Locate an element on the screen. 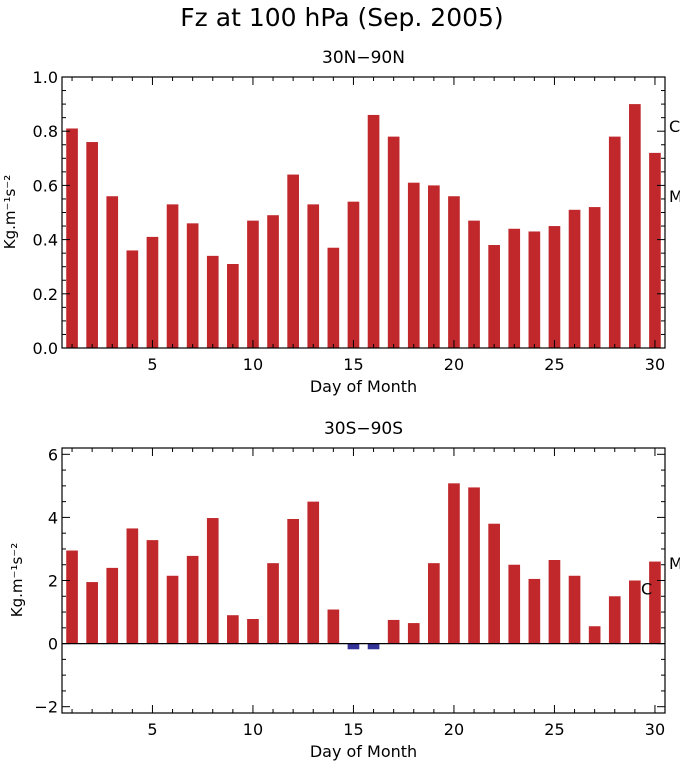  y-tick-label: 0.4 is located at coordinates (45, 240).